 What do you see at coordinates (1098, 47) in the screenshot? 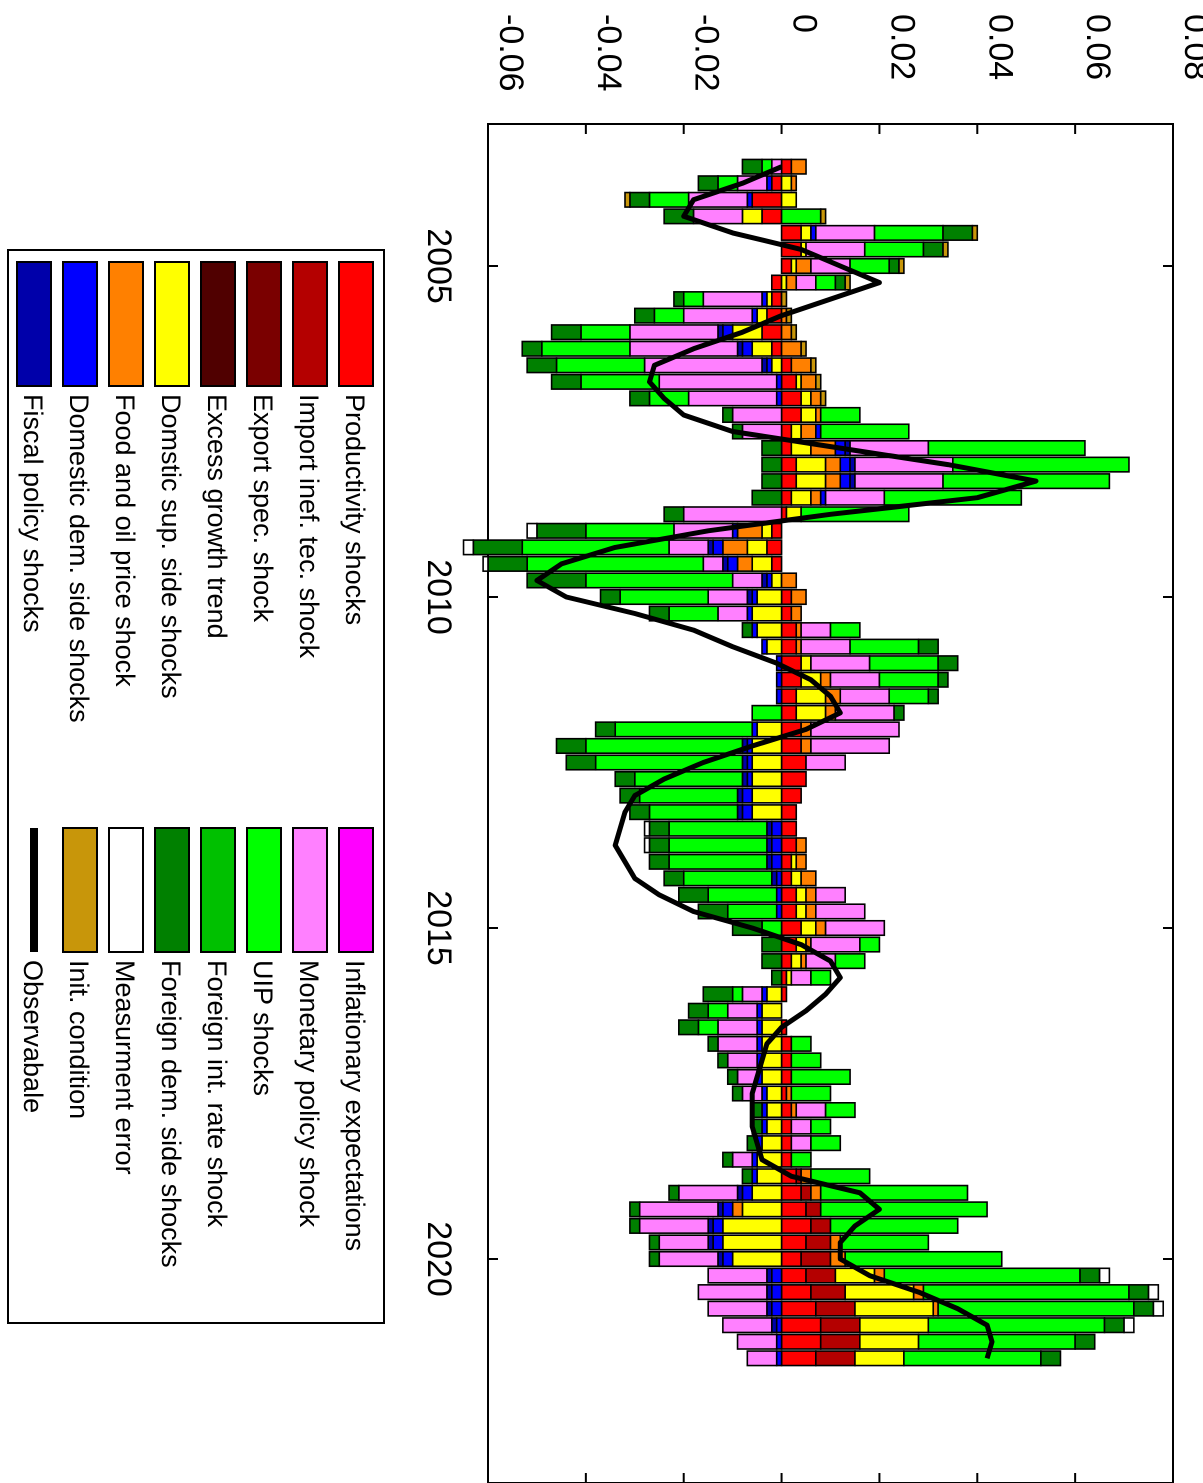
I see `value-tick-label: 0.06` at bounding box center [1098, 47].